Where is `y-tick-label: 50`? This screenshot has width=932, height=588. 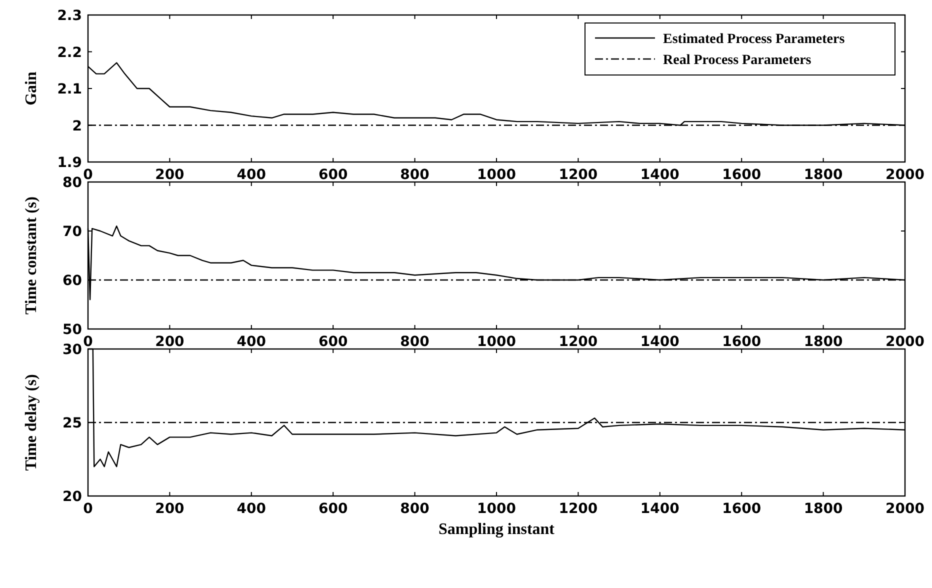
y-tick-label: 50 is located at coordinates (72, 330).